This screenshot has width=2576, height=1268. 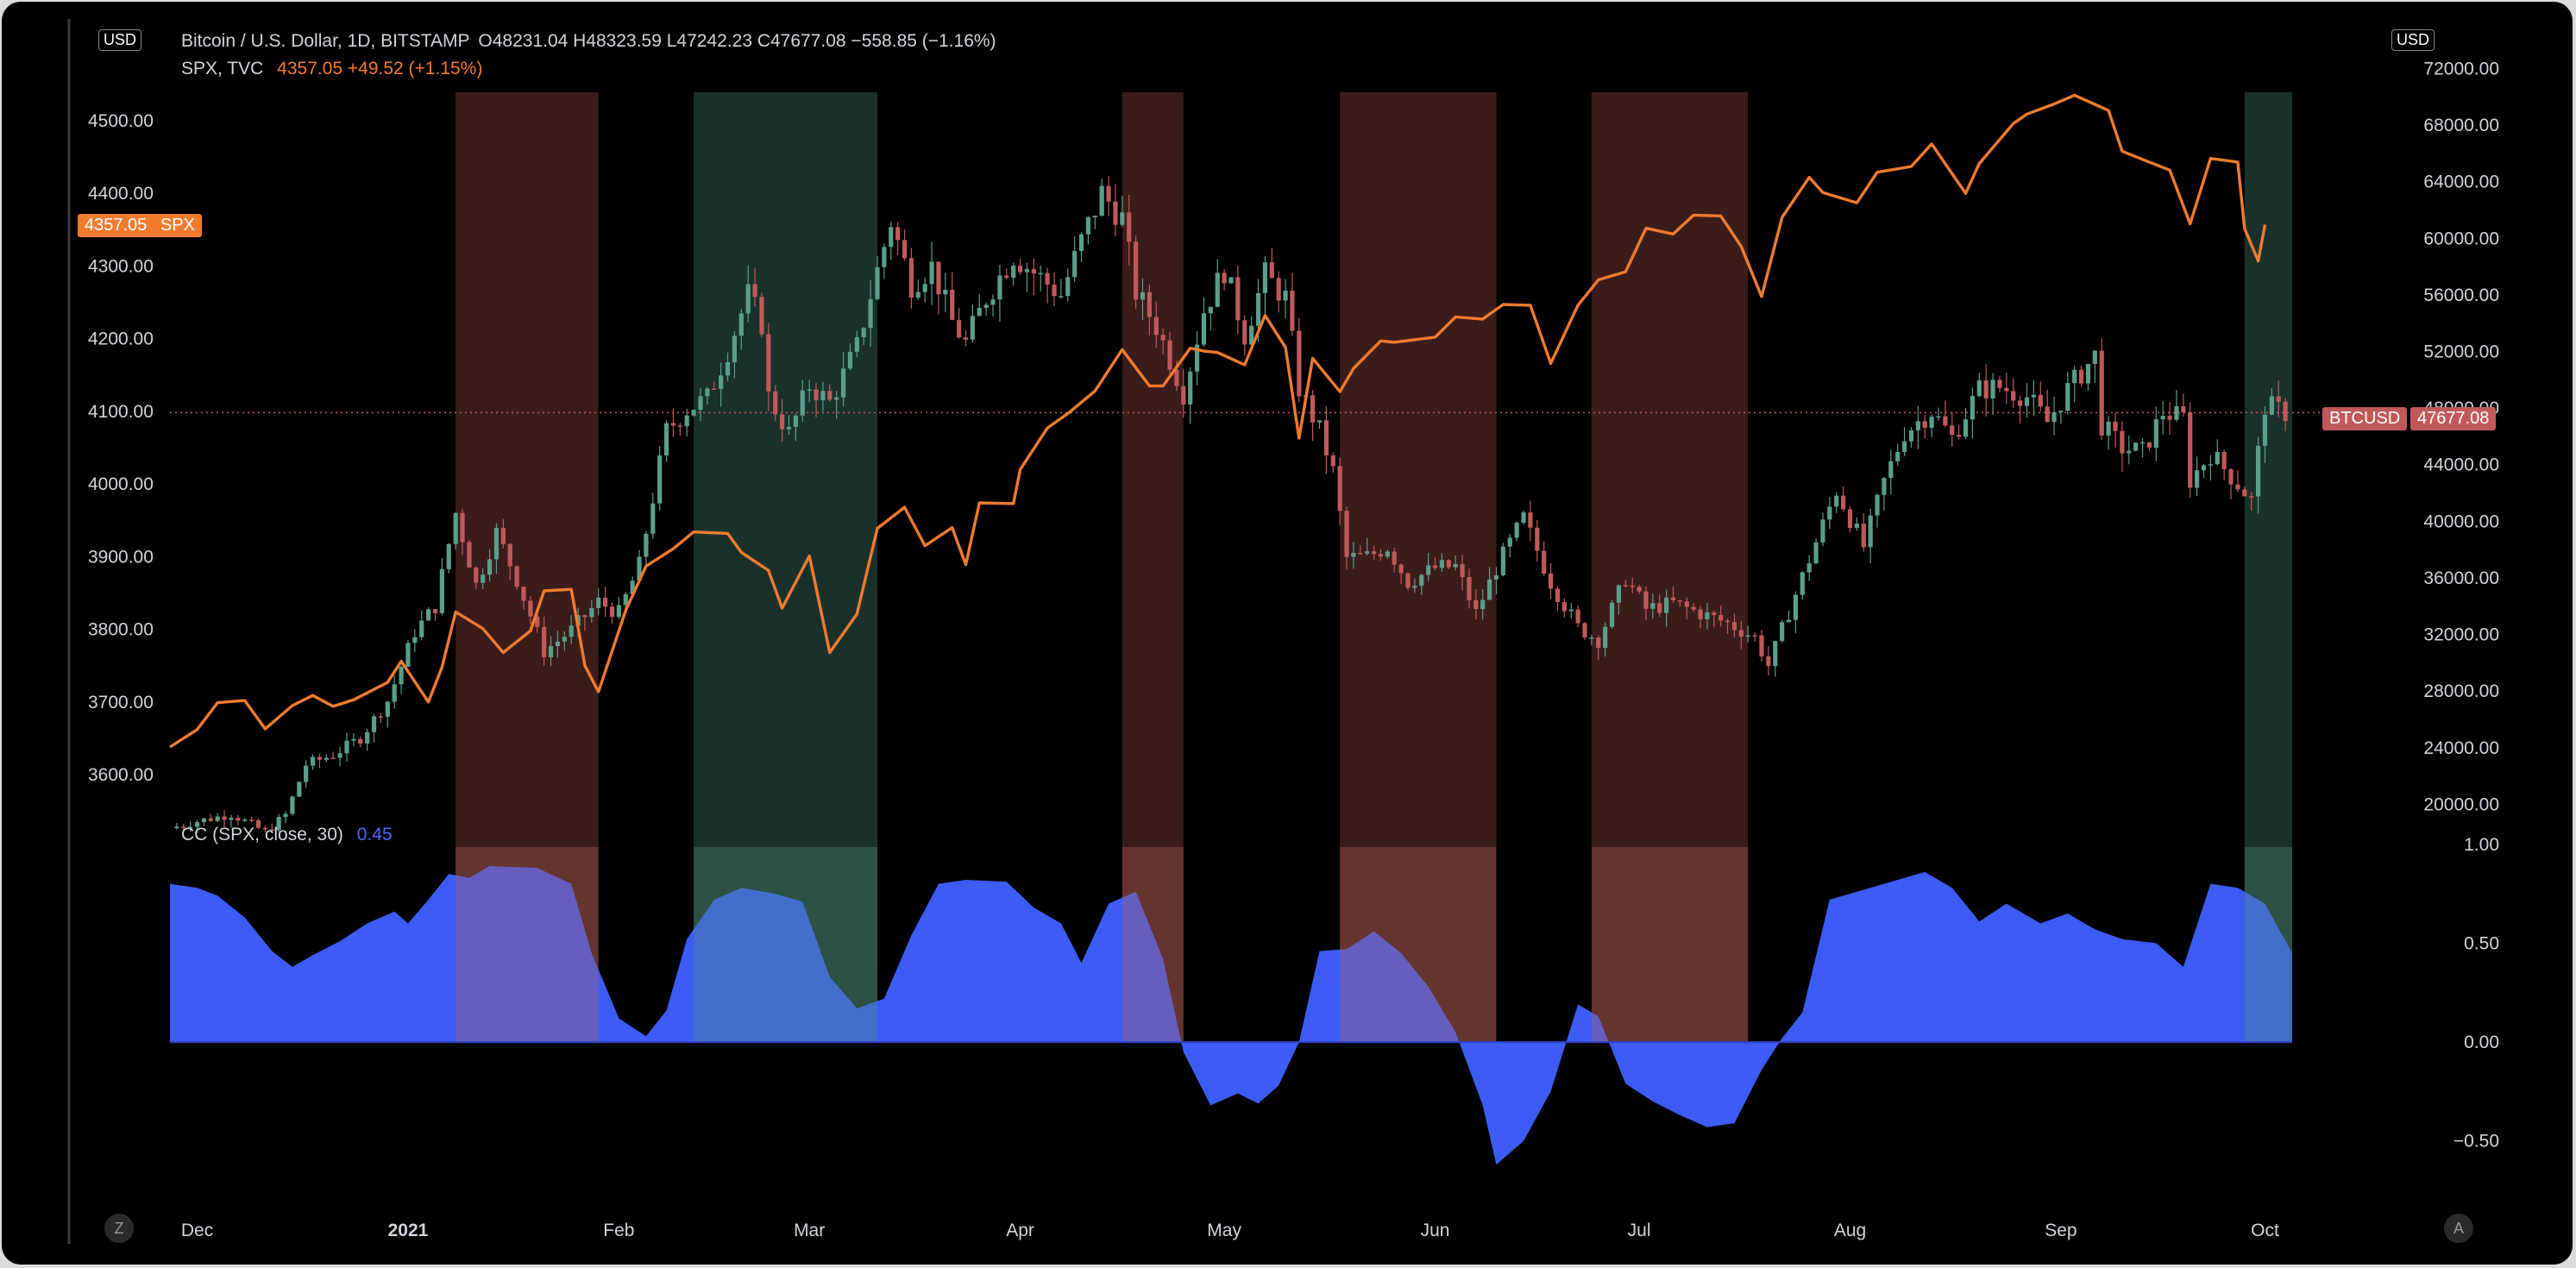 I want to click on auto-scale-button: A, so click(x=2458, y=1228).